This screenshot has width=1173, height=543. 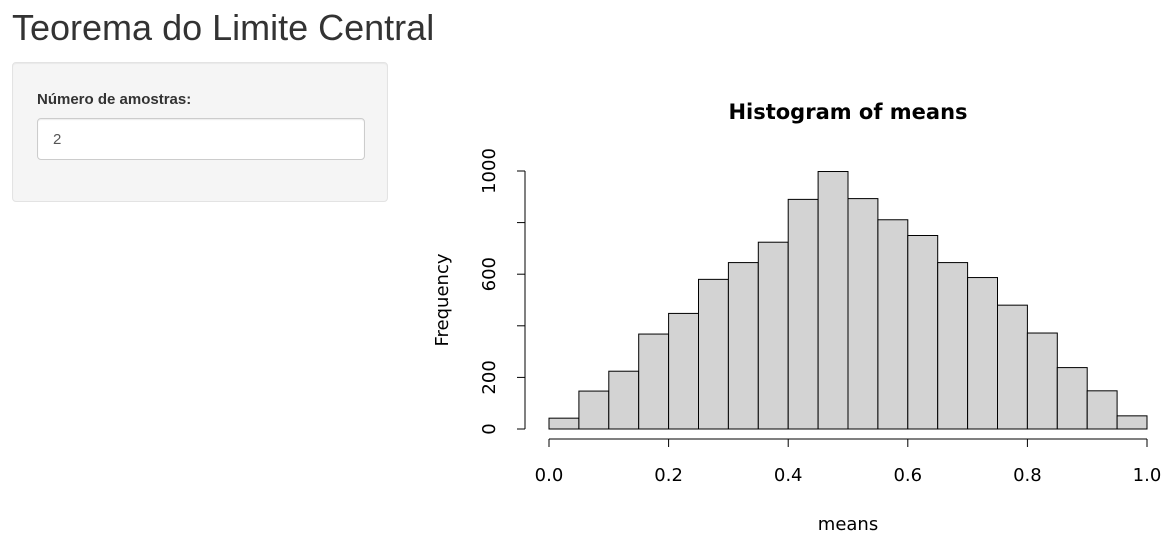 I want to click on y-tick-label: 0, so click(x=489, y=428).